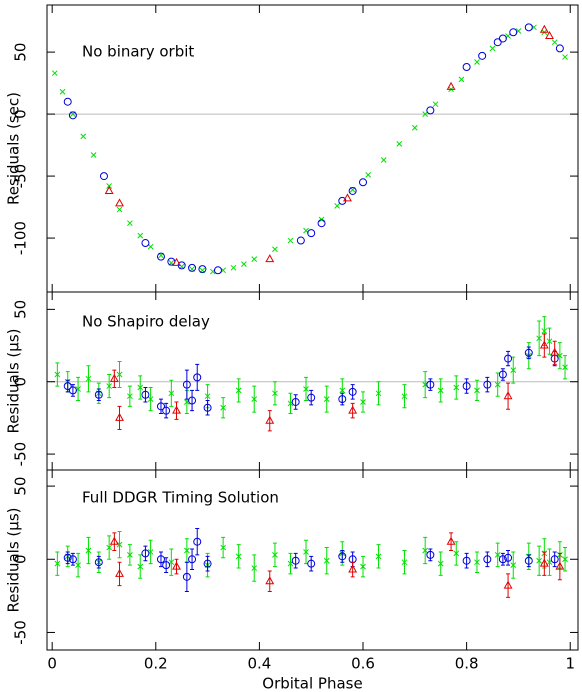 The height and width of the screenshot is (692, 582). I want to click on annotation: No Shapiro delay, so click(146, 322).